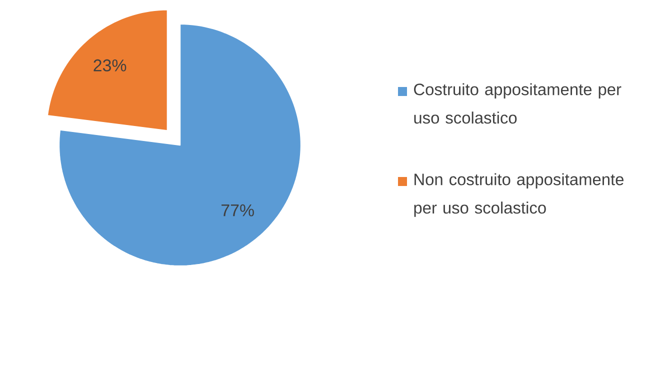 The height and width of the screenshot is (368, 647). What do you see at coordinates (519, 195) in the screenshot?
I see `legend-label: Non costruito appositamente per uso scolastico` at bounding box center [519, 195].